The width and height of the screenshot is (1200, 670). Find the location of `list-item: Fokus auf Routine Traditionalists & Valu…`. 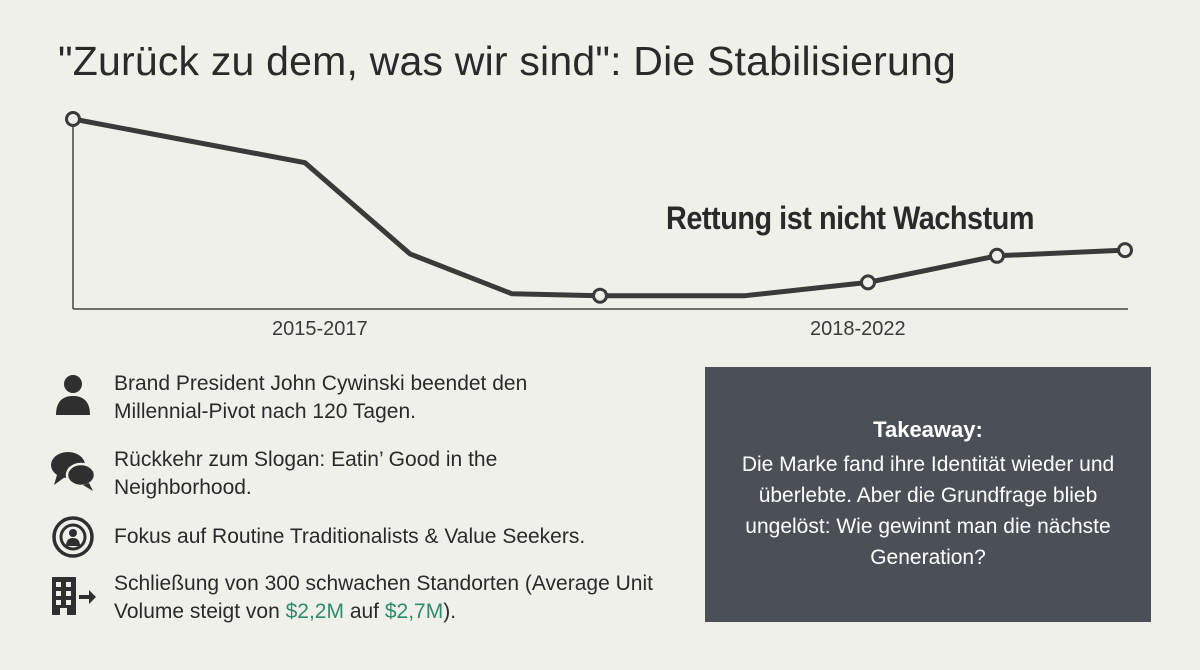

list-item: Fokus auf Routine Traditionalists & Valu… is located at coordinates (361, 537).